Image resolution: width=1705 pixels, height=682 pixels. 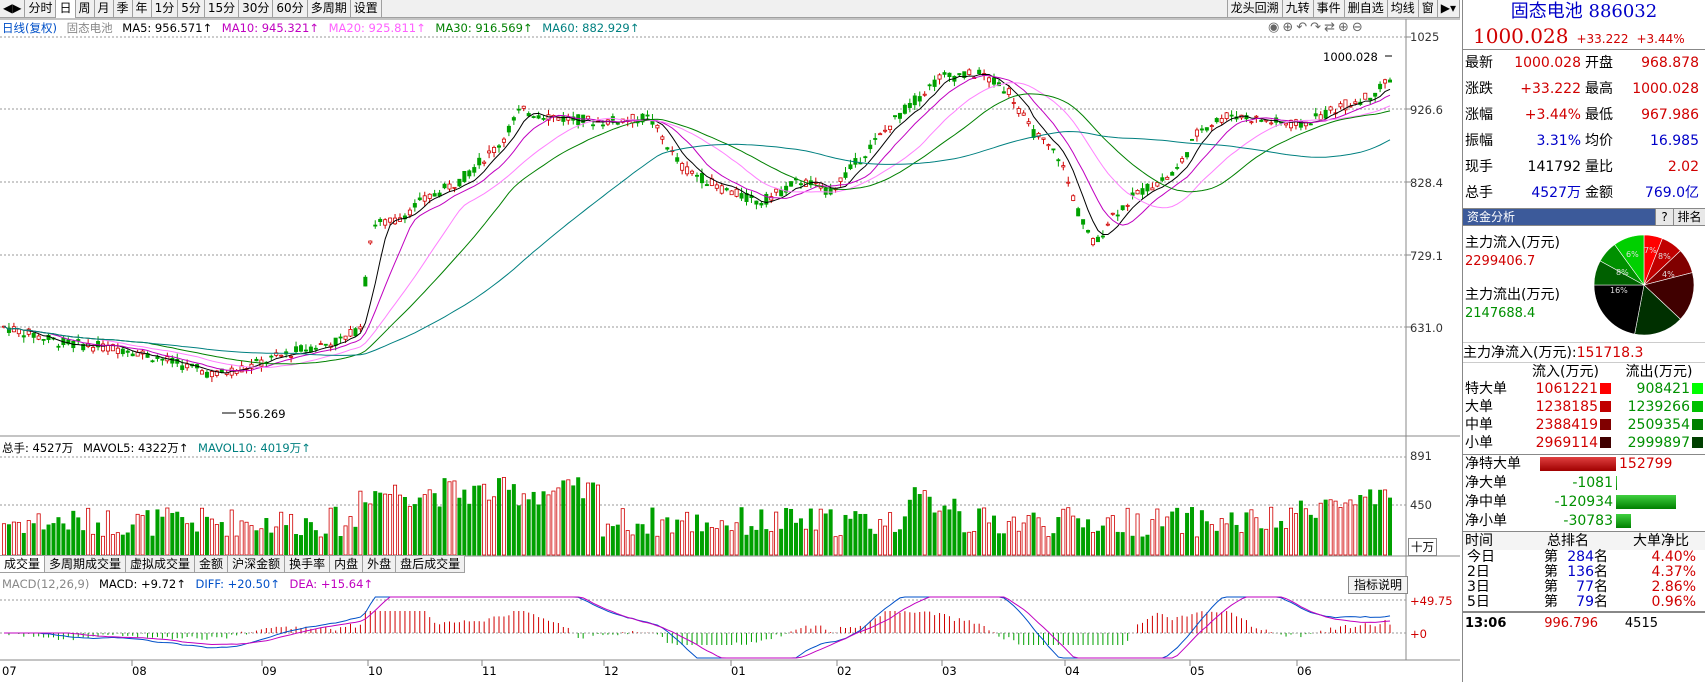 What do you see at coordinates (1584, 425) in the screenshot?
I see `flow-row: 中单 2388419 2509354` at bounding box center [1584, 425].